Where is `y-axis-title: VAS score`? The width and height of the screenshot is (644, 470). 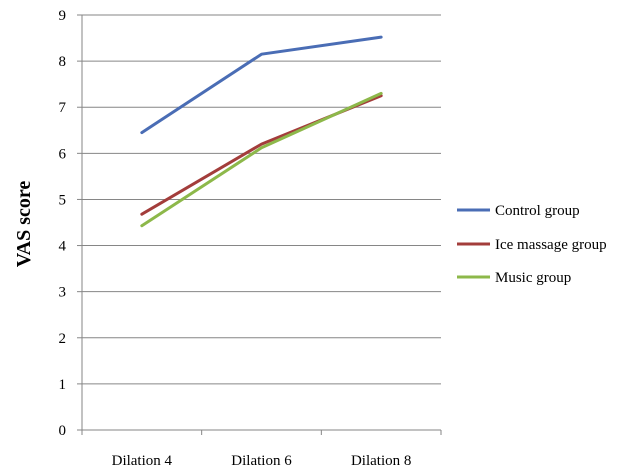
y-axis-title: VAS score is located at coordinates (24, 224).